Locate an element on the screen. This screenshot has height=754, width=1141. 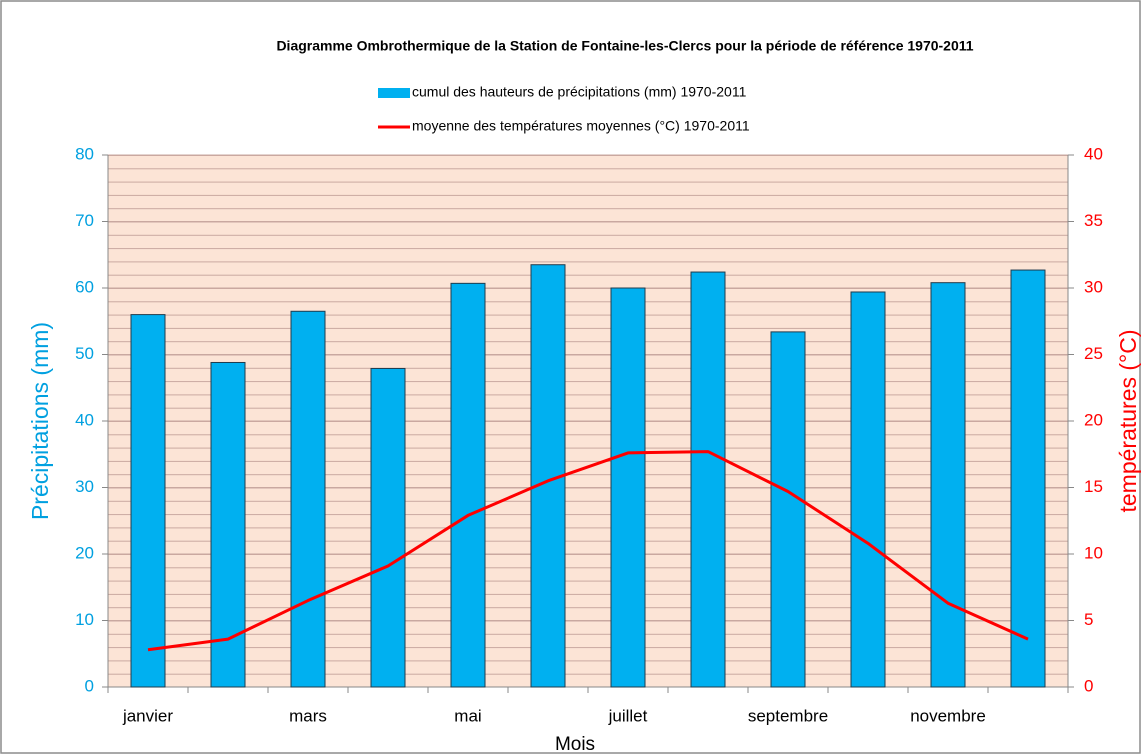
x-tick-label: janvier is located at coordinates (147, 715).